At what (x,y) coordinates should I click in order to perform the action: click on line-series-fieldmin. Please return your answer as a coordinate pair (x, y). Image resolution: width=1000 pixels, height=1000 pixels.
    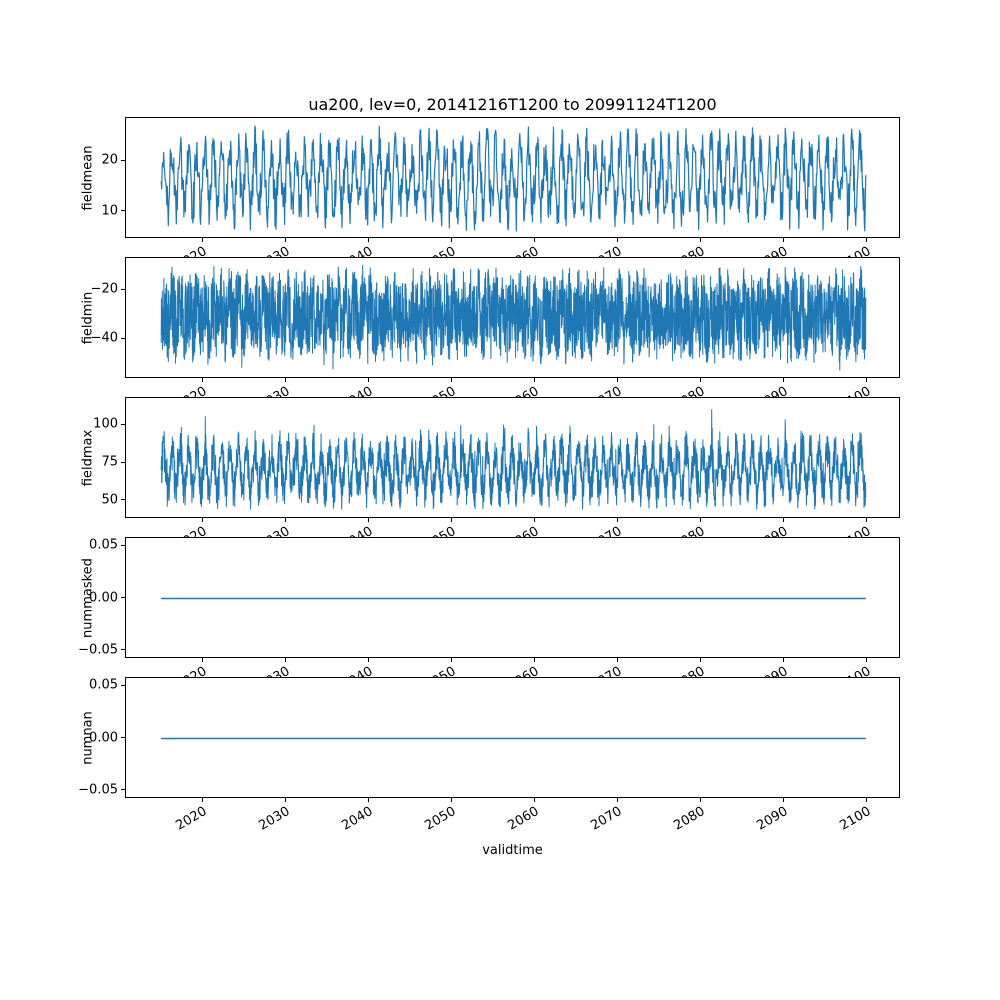
    Looking at the image, I should click on (513, 317).